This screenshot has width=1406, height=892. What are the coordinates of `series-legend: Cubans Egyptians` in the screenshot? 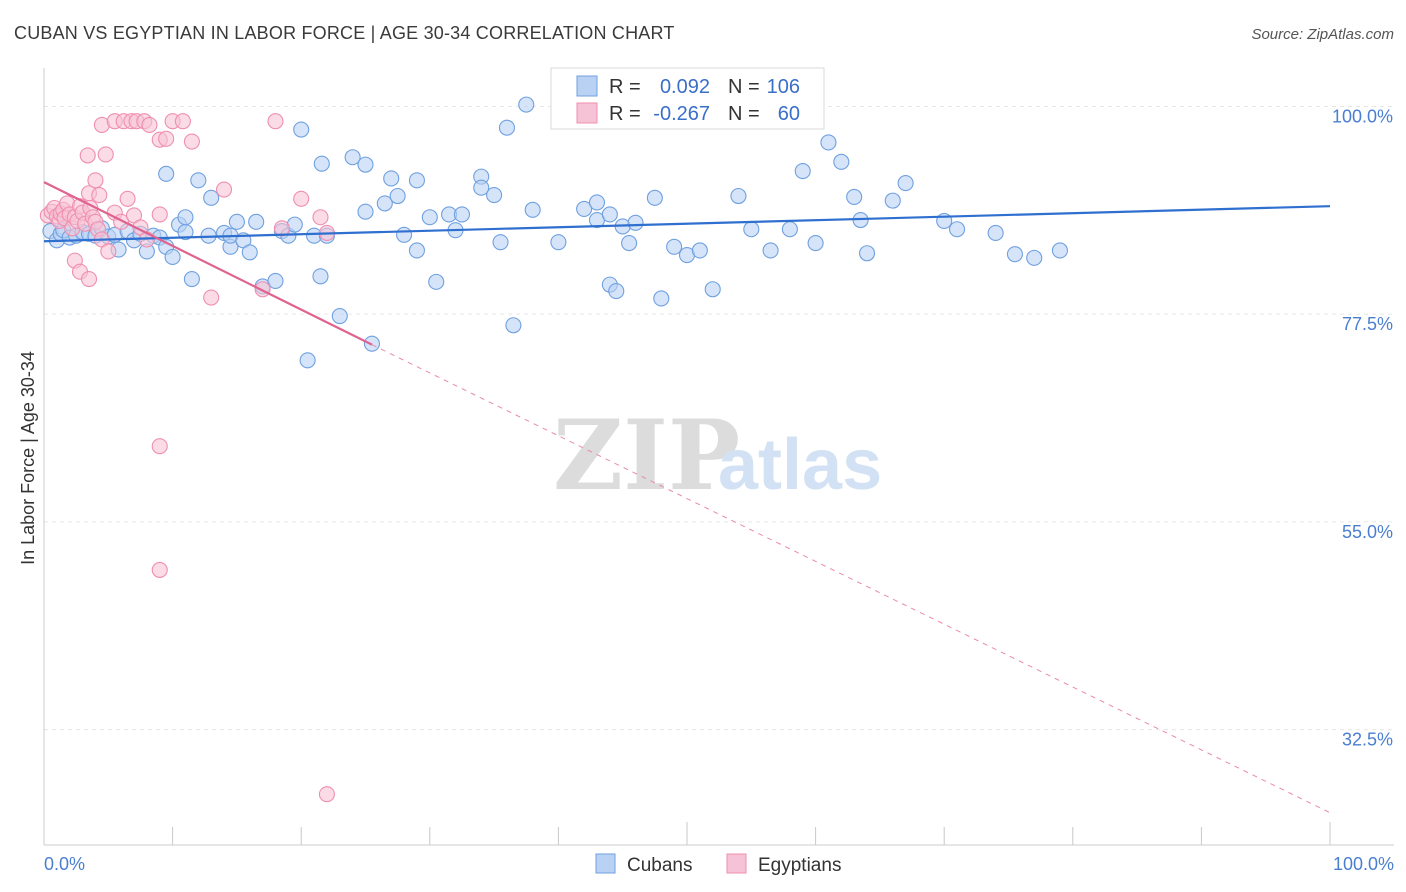 It's located at (718, 864).